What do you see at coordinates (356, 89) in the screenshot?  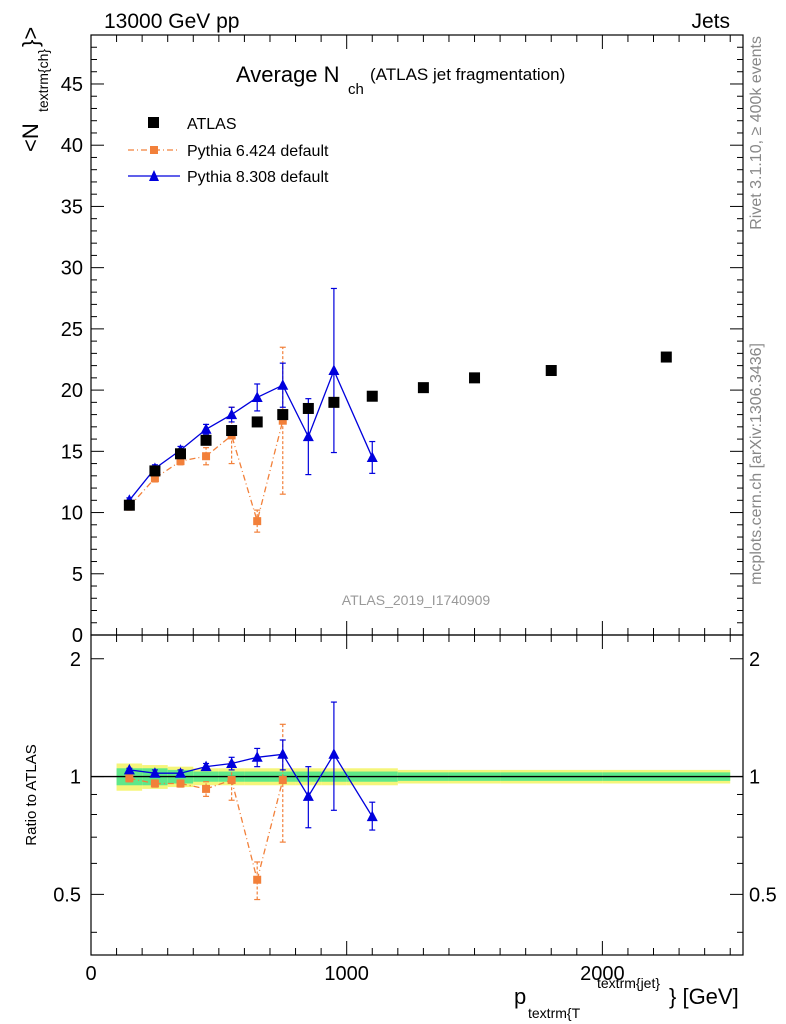 I see `chart-title-sub: ch` at bounding box center [356, 89].